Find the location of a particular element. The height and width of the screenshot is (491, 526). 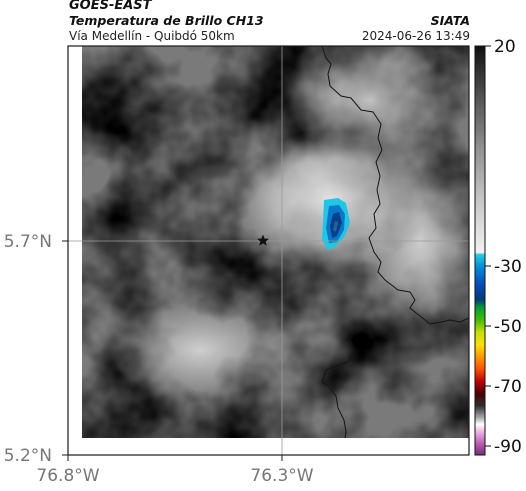

lon-ticks: 76.8°W 76.3°W is located at coordinates (175, 470).